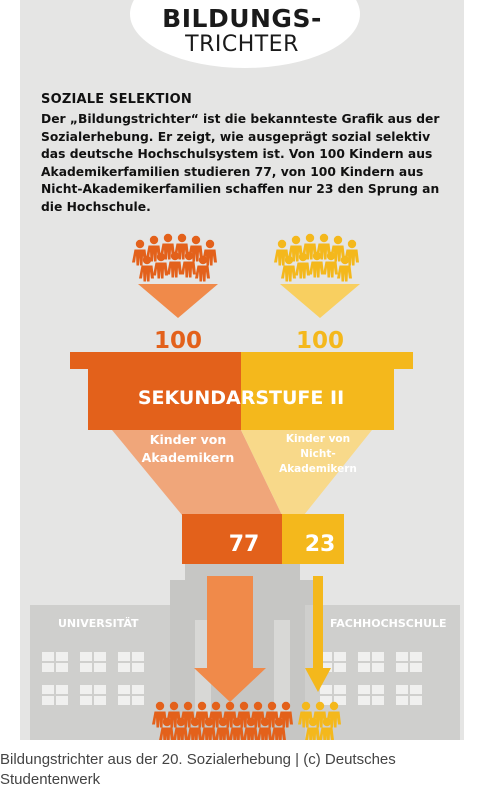 This screenshot has height=800, width=484. I want to click on funnel-top, so click(241, 391).